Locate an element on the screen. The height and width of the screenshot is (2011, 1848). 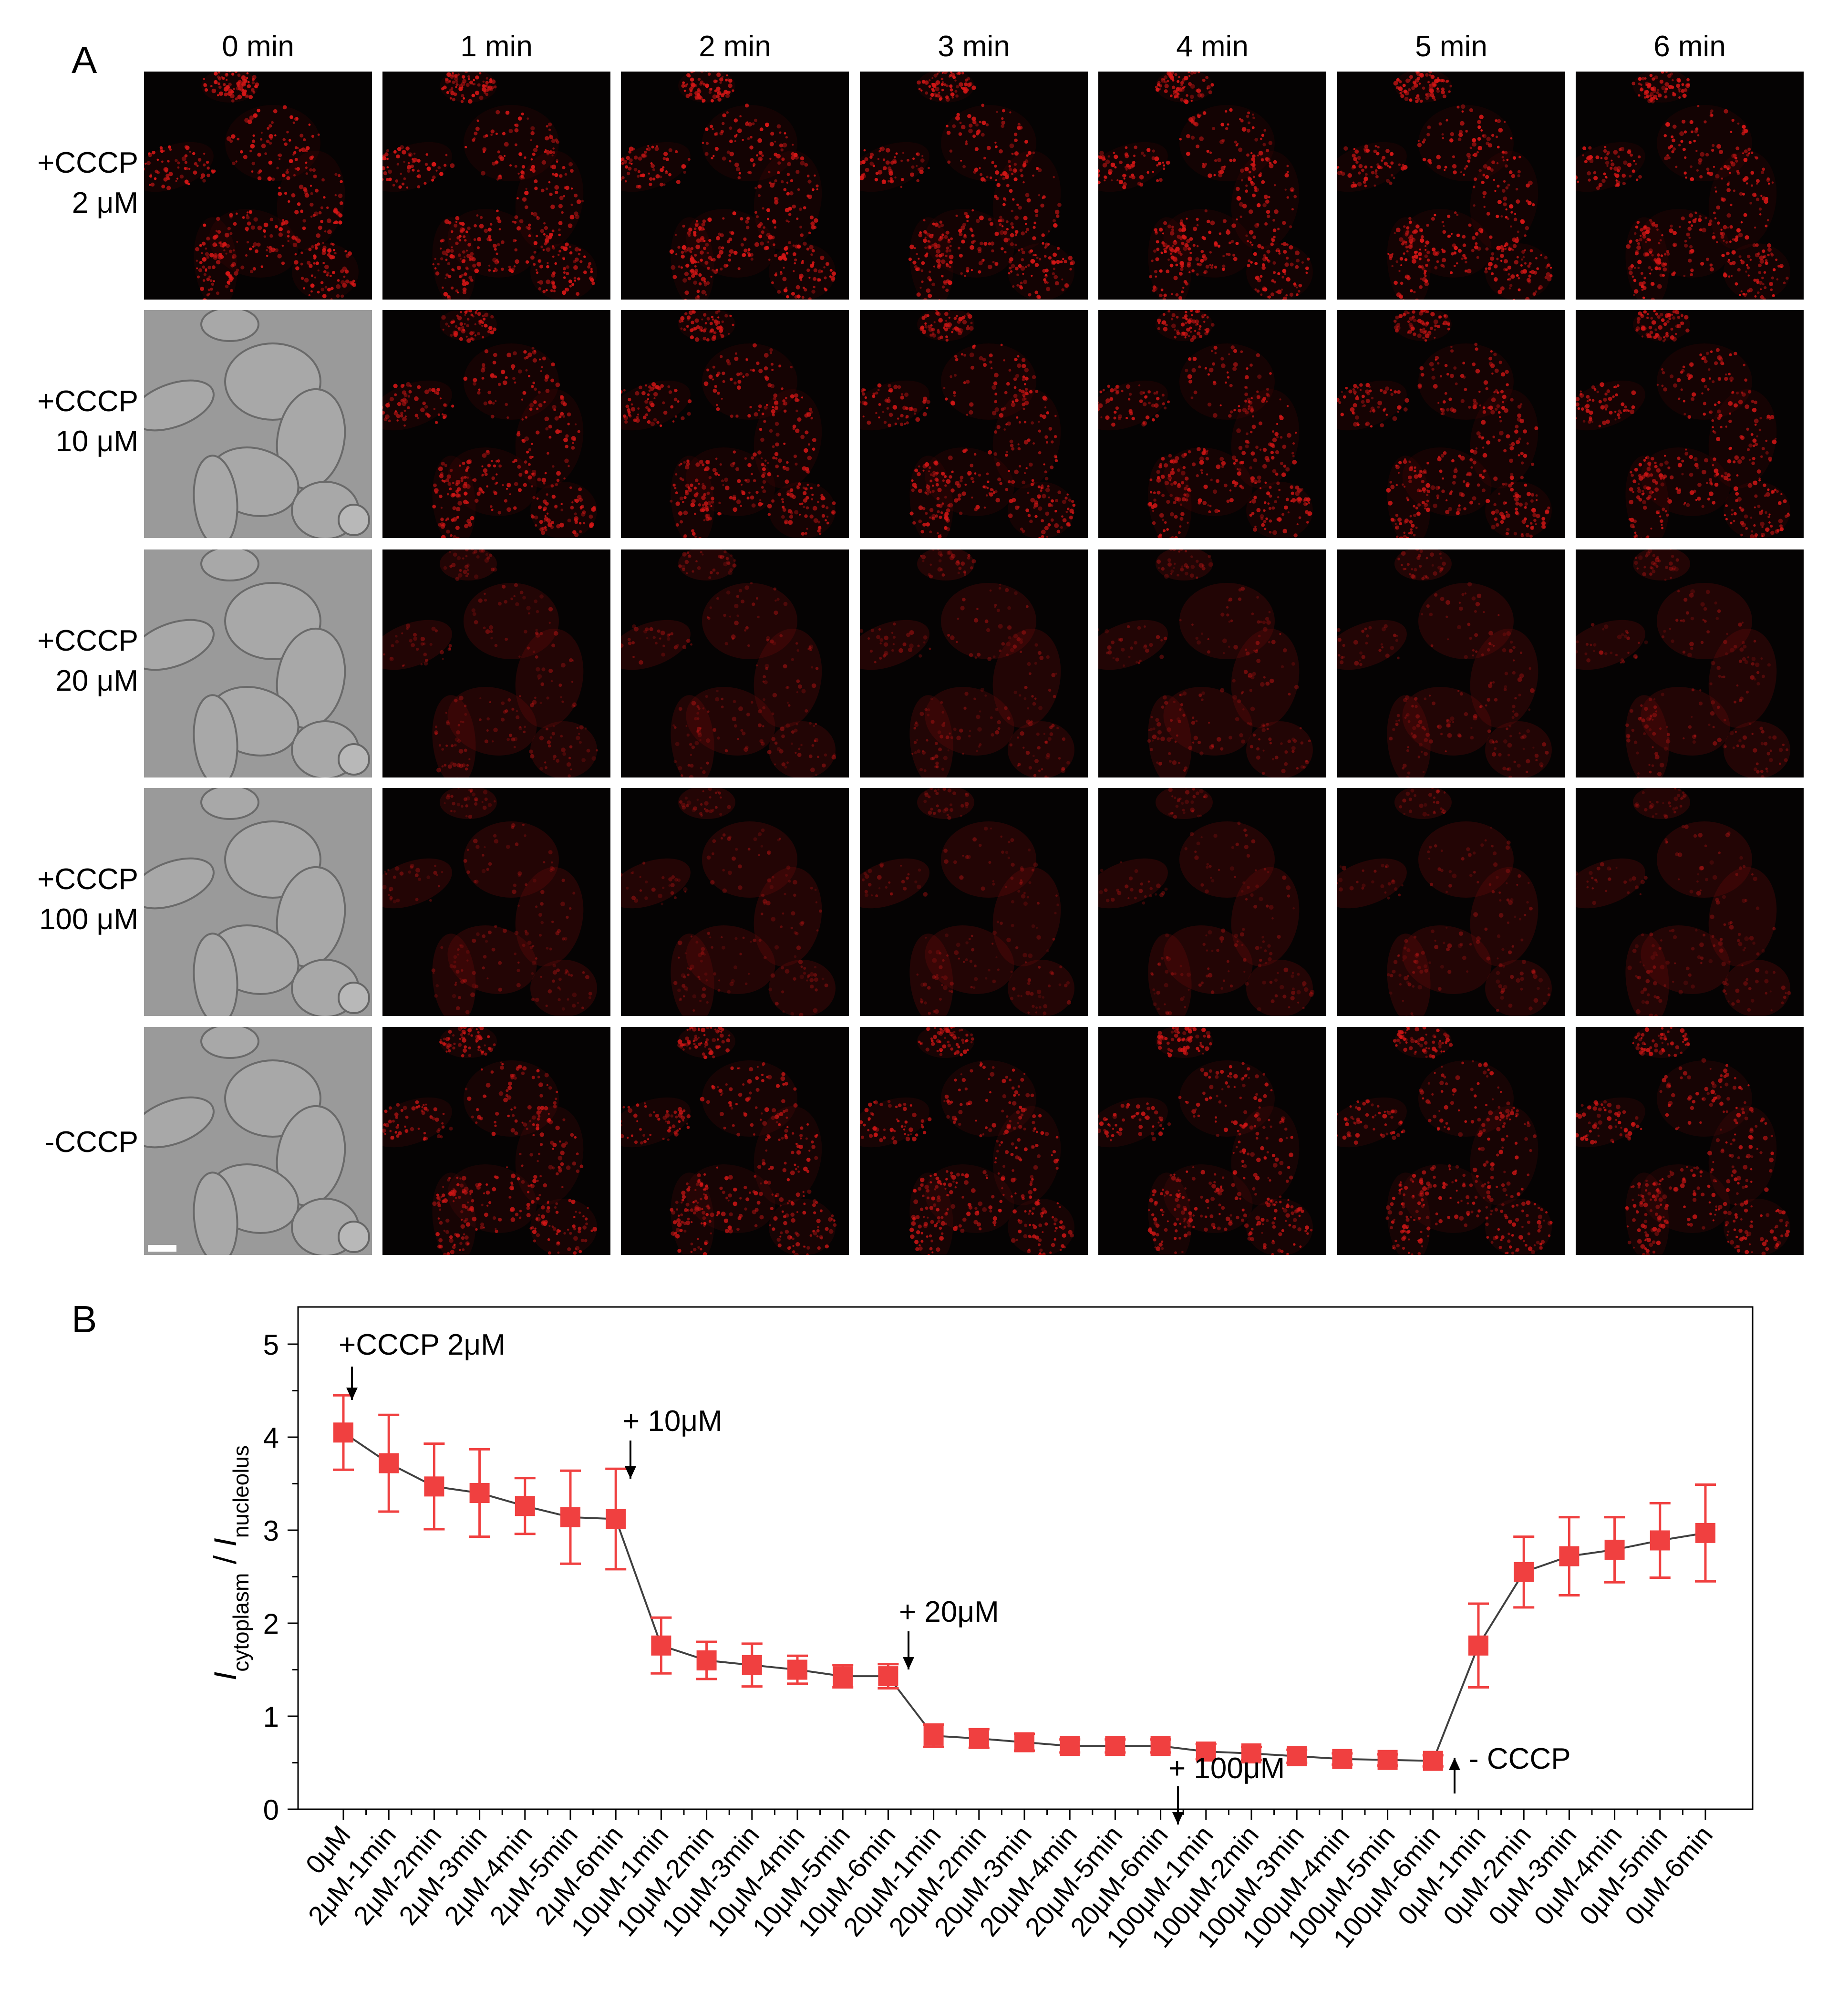
annotation-label: - CCCP is located at coordinates (1520, 1758).